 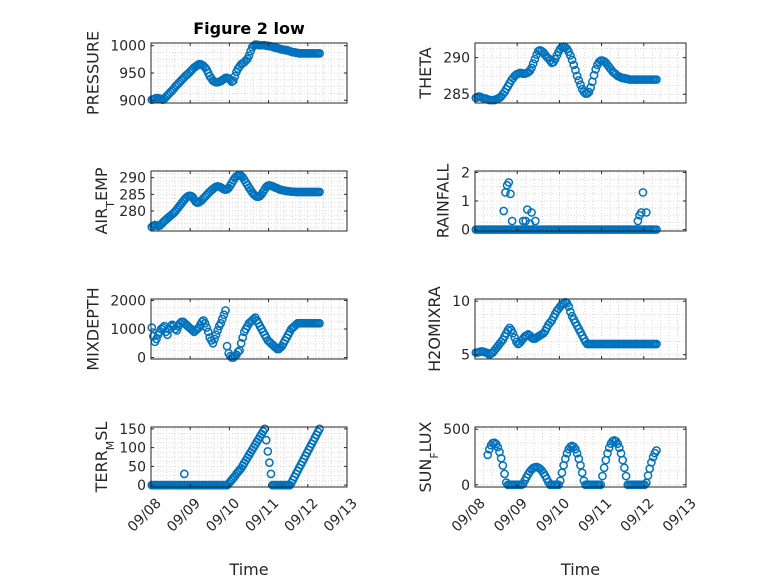 I want to click on y-tick-label: 950, so click(x=132, y=74).